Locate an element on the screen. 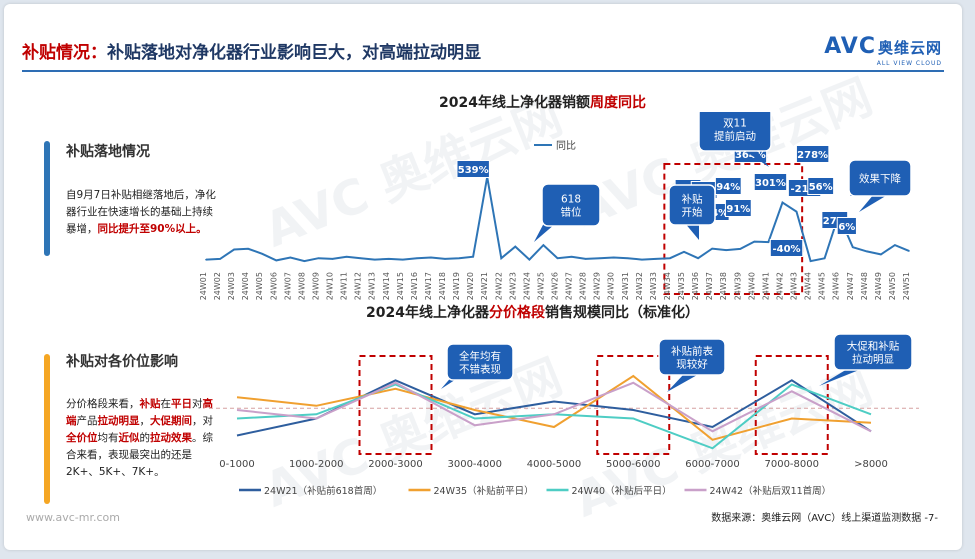  x-tick-label: >8000 is located at coordinates (871, 464).